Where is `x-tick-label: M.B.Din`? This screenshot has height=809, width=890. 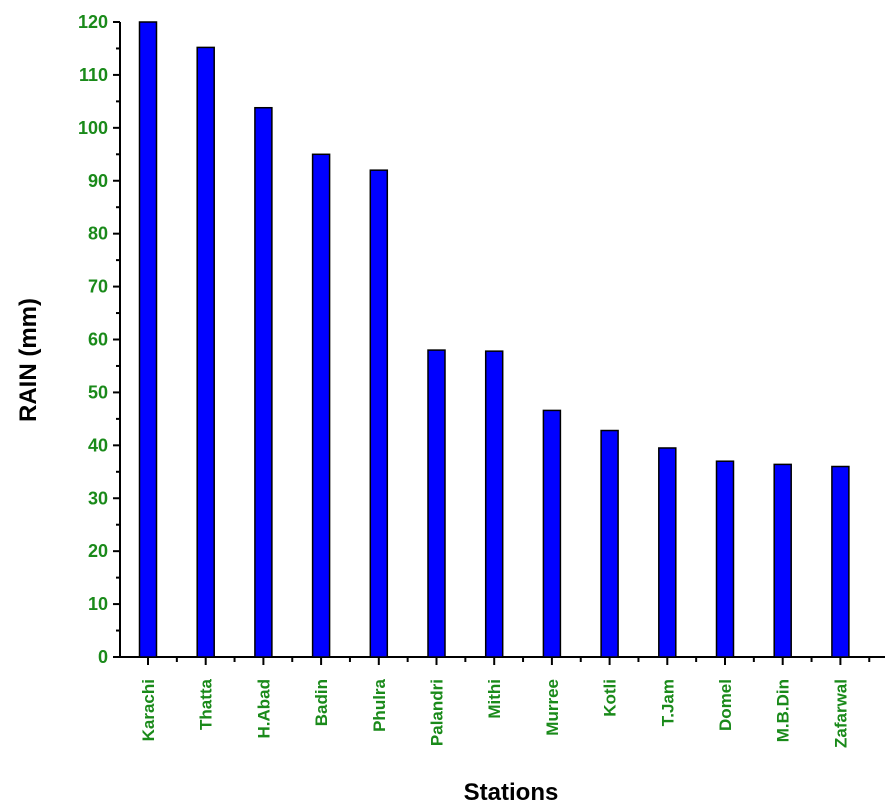
x-tick-label: M.B.Din is located at coordinates (783, 710).